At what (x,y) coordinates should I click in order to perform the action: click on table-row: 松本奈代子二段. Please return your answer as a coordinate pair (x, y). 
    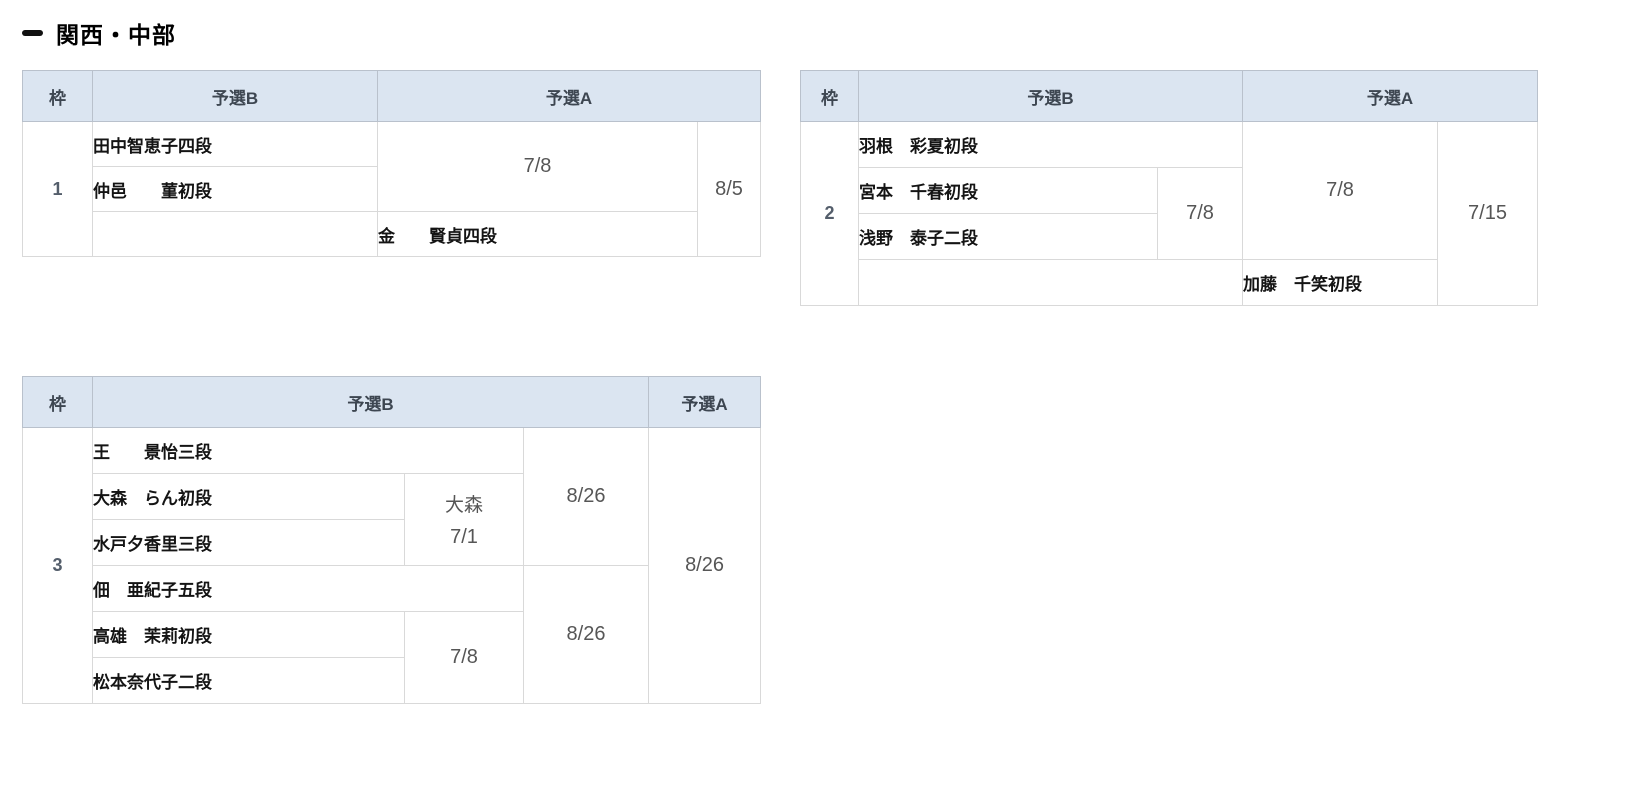
    Looking at the image, I should click on (392, 680).